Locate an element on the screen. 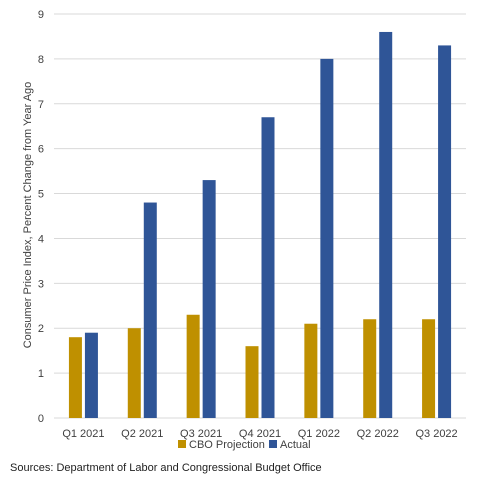 The image size is (480, 485). x-tick-label: Q4 2021 is located at coordinates (260, 434).